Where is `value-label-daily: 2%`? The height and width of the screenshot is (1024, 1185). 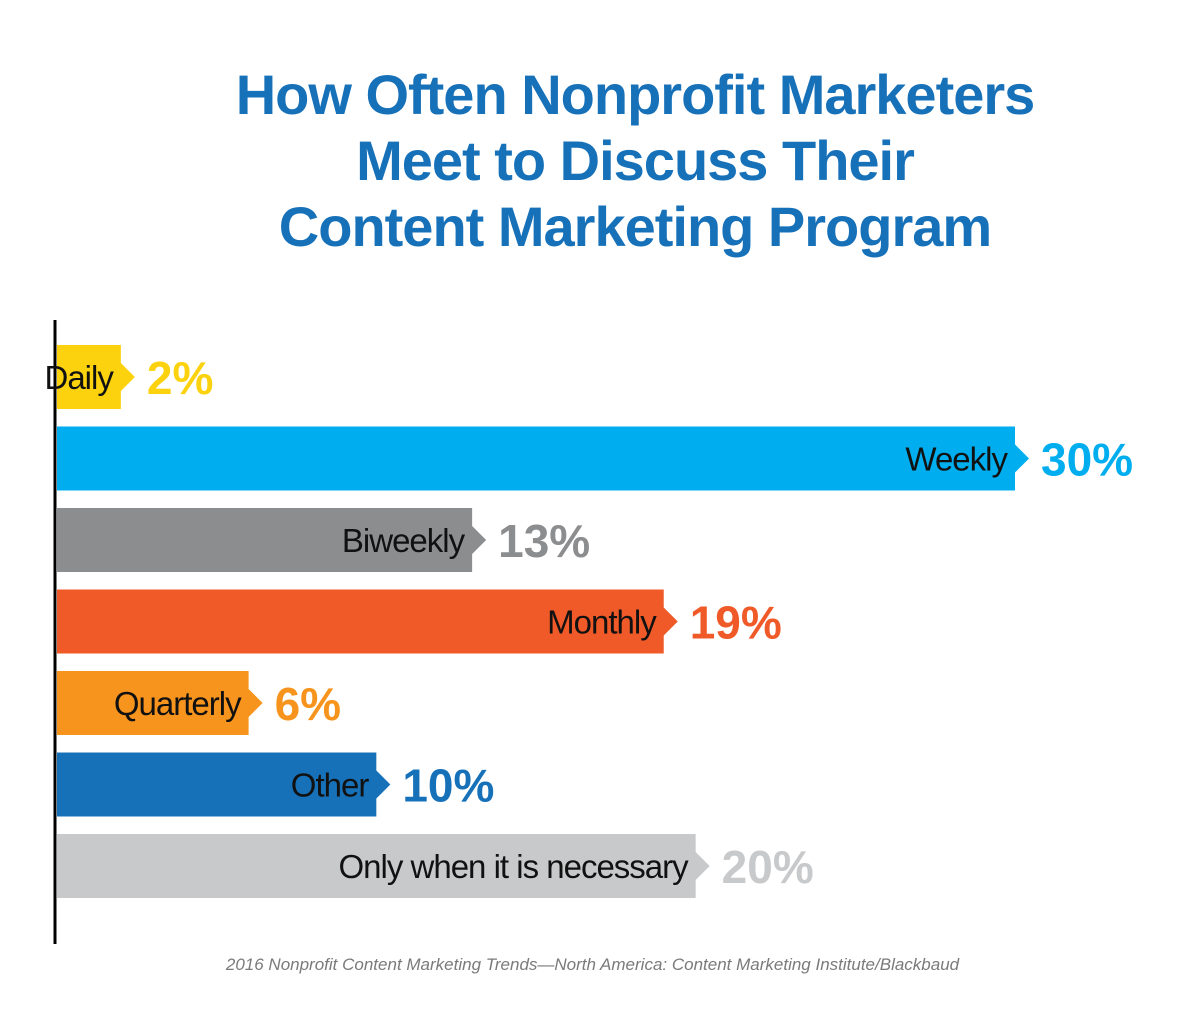 value-label-daily: 2% is located at coordinates (180, 378).